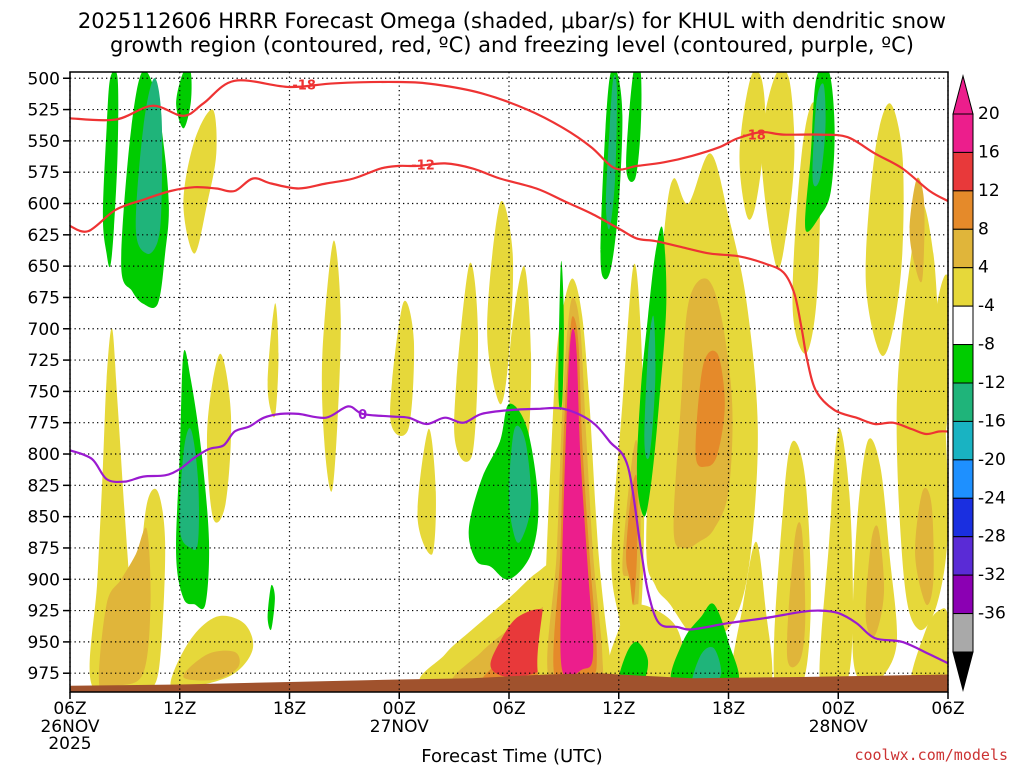 The width and height of the screenshot is (1024, 768). What do you see at coordinates (931, 755) in the screenshot?
I see `credit-text: coolwx.com/models` at bounding box center [931, 755].